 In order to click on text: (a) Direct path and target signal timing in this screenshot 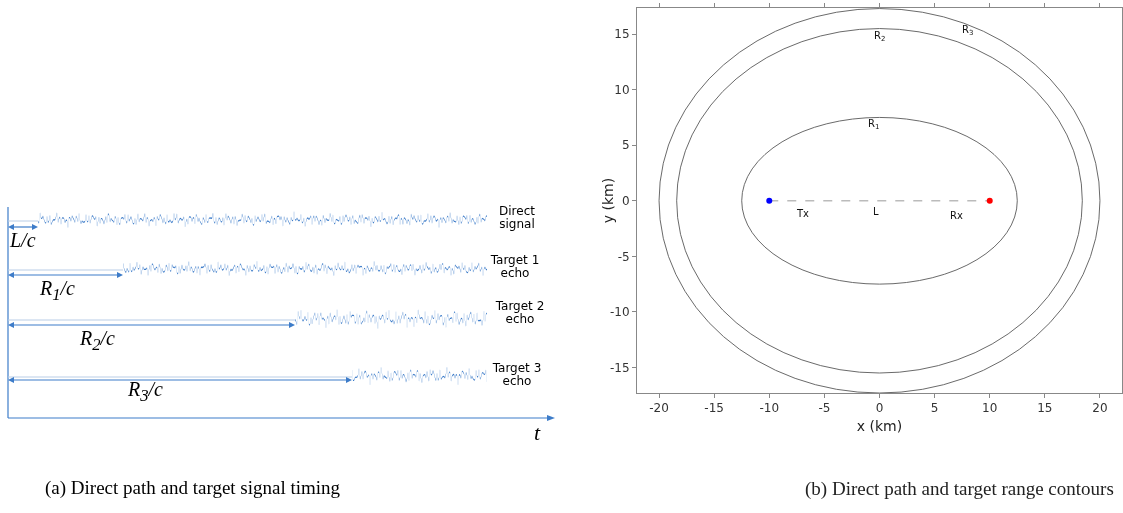, I will do `click(193, 488)`.